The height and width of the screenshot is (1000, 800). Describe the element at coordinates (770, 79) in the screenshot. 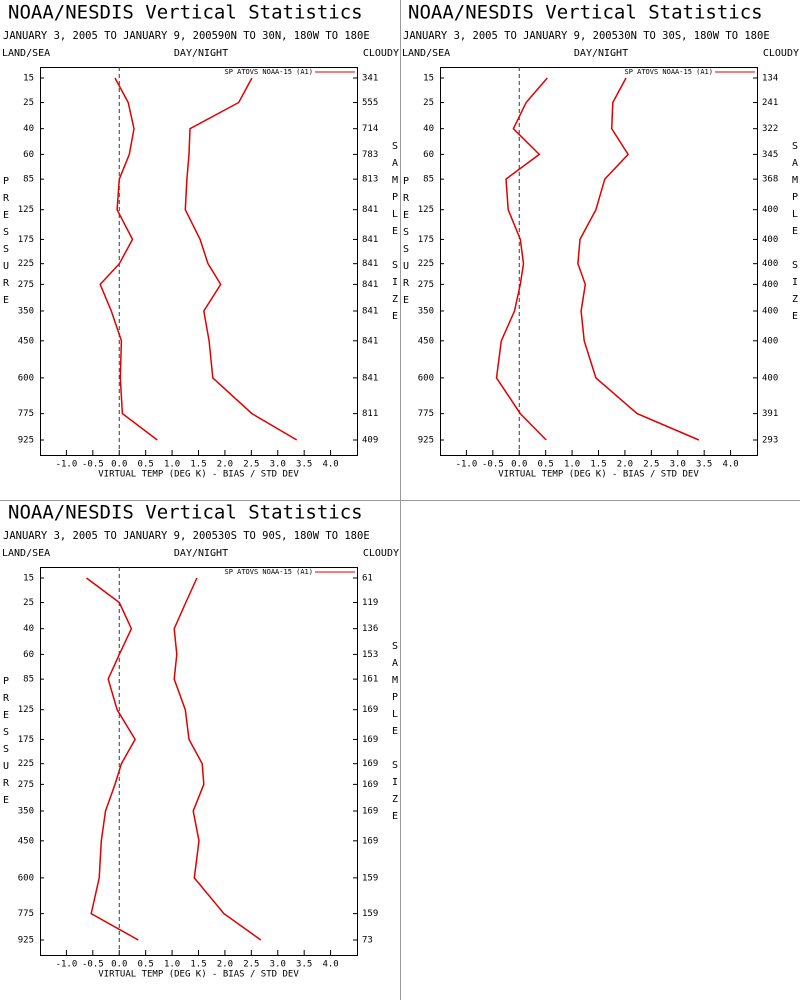

I see `sample-size: 134` at that location.